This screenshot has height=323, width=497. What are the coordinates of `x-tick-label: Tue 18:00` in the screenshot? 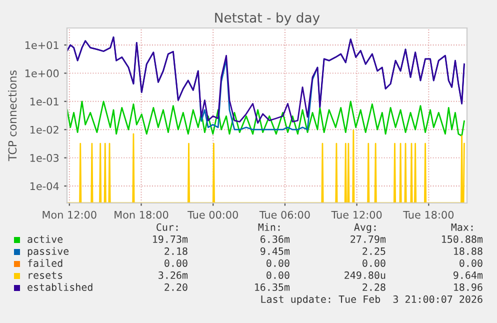 It's located at (428, 214).